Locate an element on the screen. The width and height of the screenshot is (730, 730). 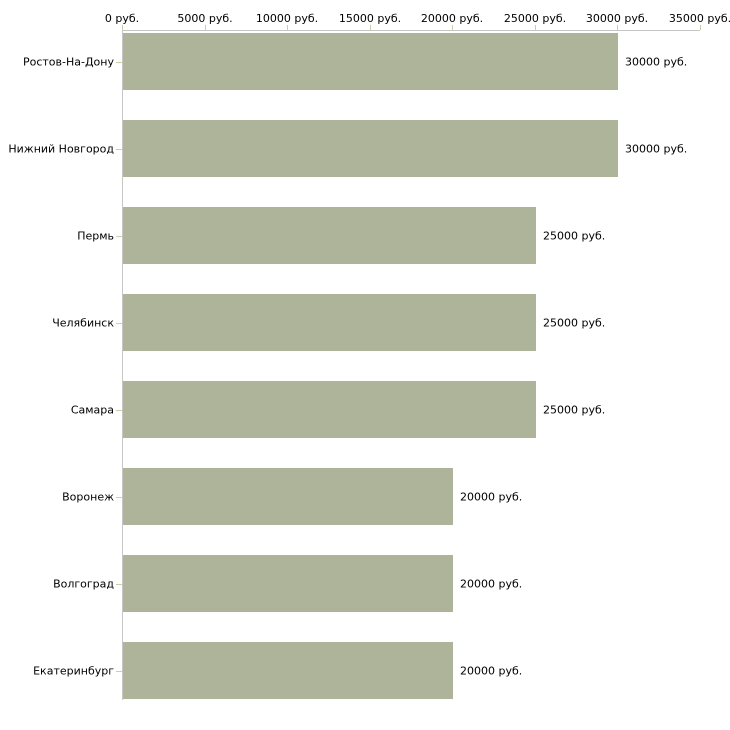
y-axis-line is located at coordinates (122, 365).